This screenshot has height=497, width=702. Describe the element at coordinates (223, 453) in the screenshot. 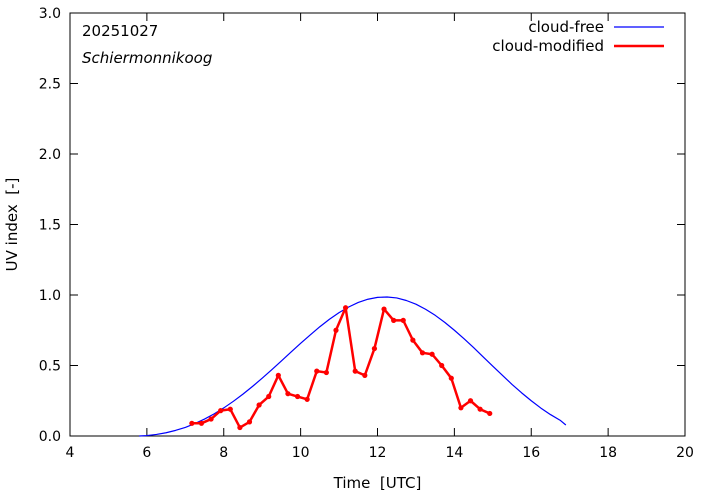

I see `x-tick-label: 8` at that location.